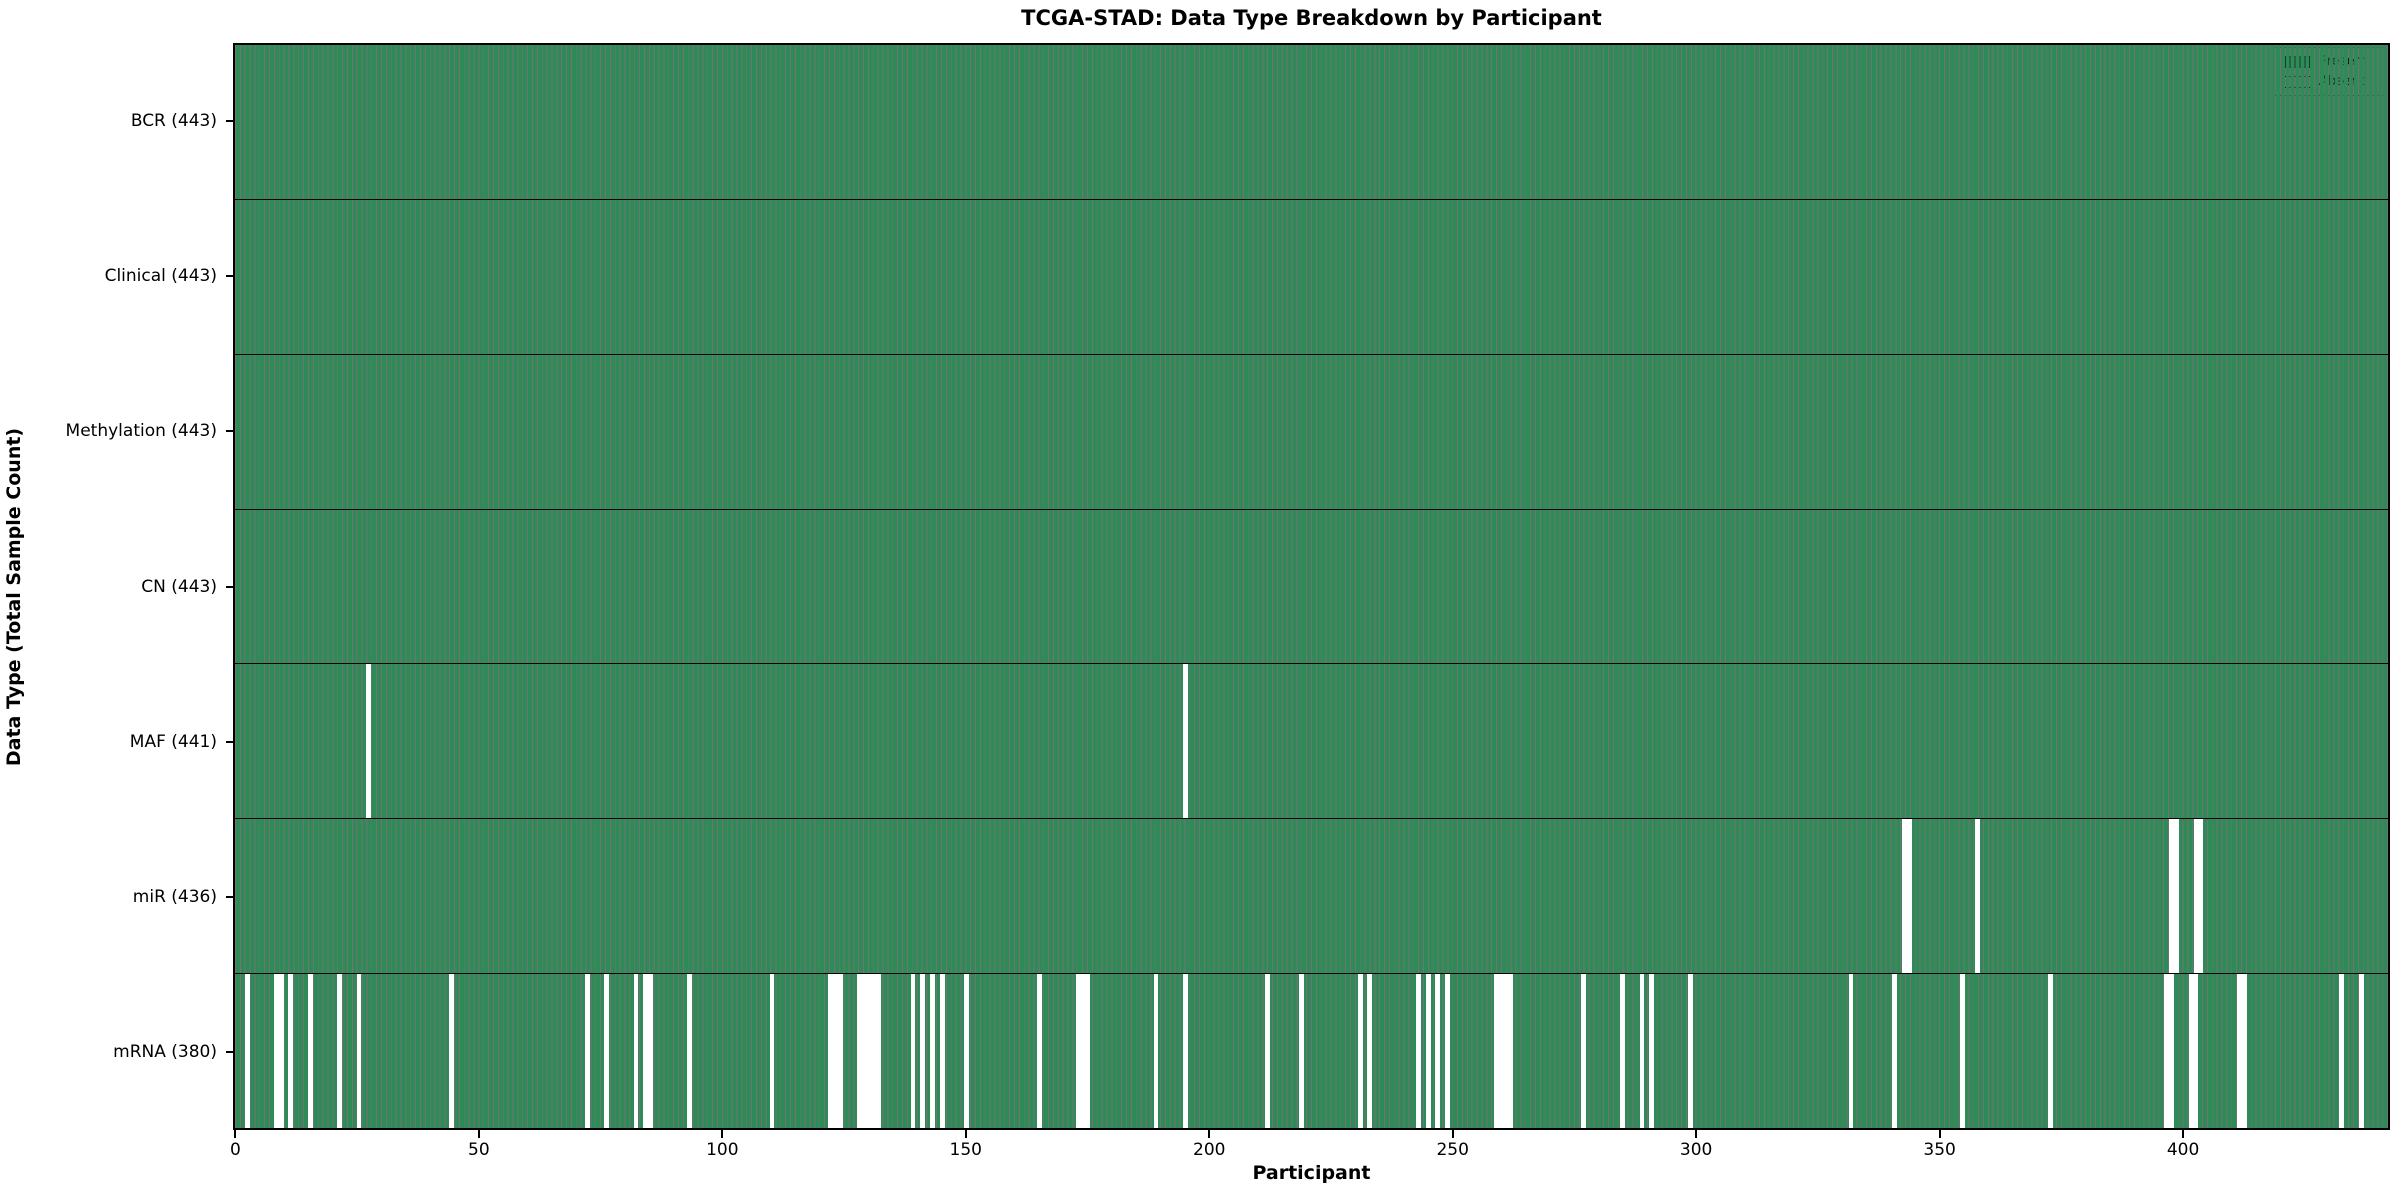  I want to click on x-tick-label: 300, so click(1696, 1150).